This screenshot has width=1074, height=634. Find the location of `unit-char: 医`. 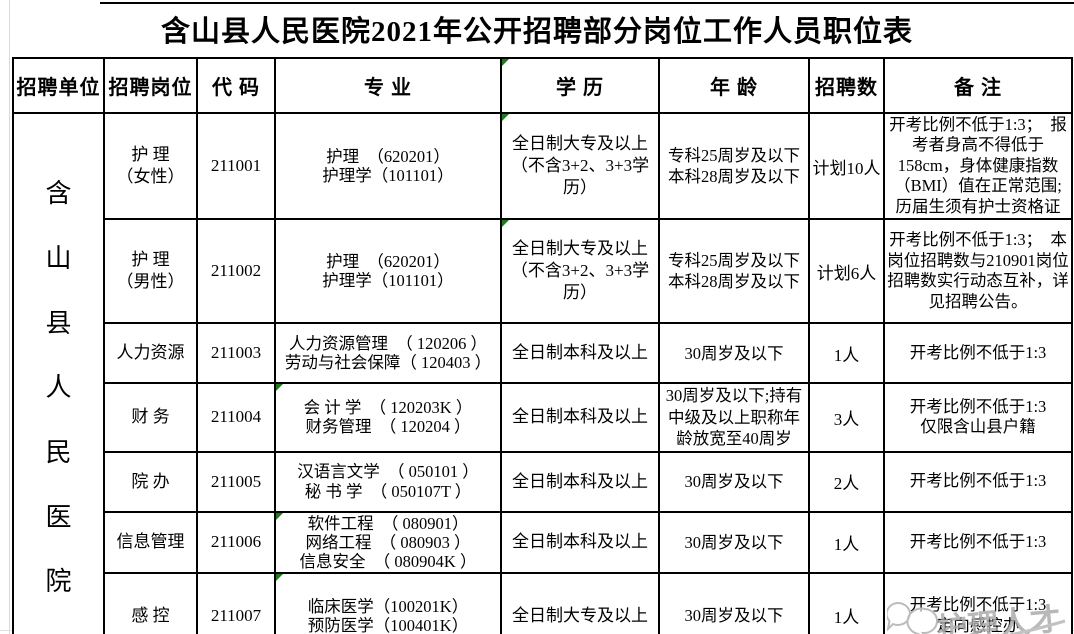

unit-char: 医 is located at coordinates (58, 517).